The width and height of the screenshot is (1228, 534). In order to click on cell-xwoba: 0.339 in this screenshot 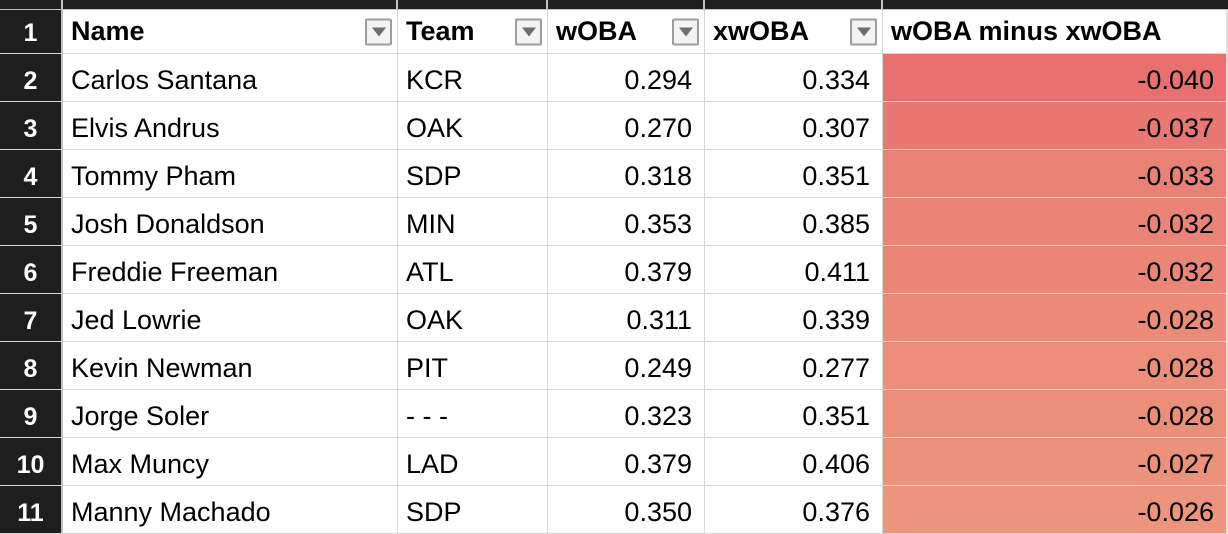, I will do `click(794, 318)`.